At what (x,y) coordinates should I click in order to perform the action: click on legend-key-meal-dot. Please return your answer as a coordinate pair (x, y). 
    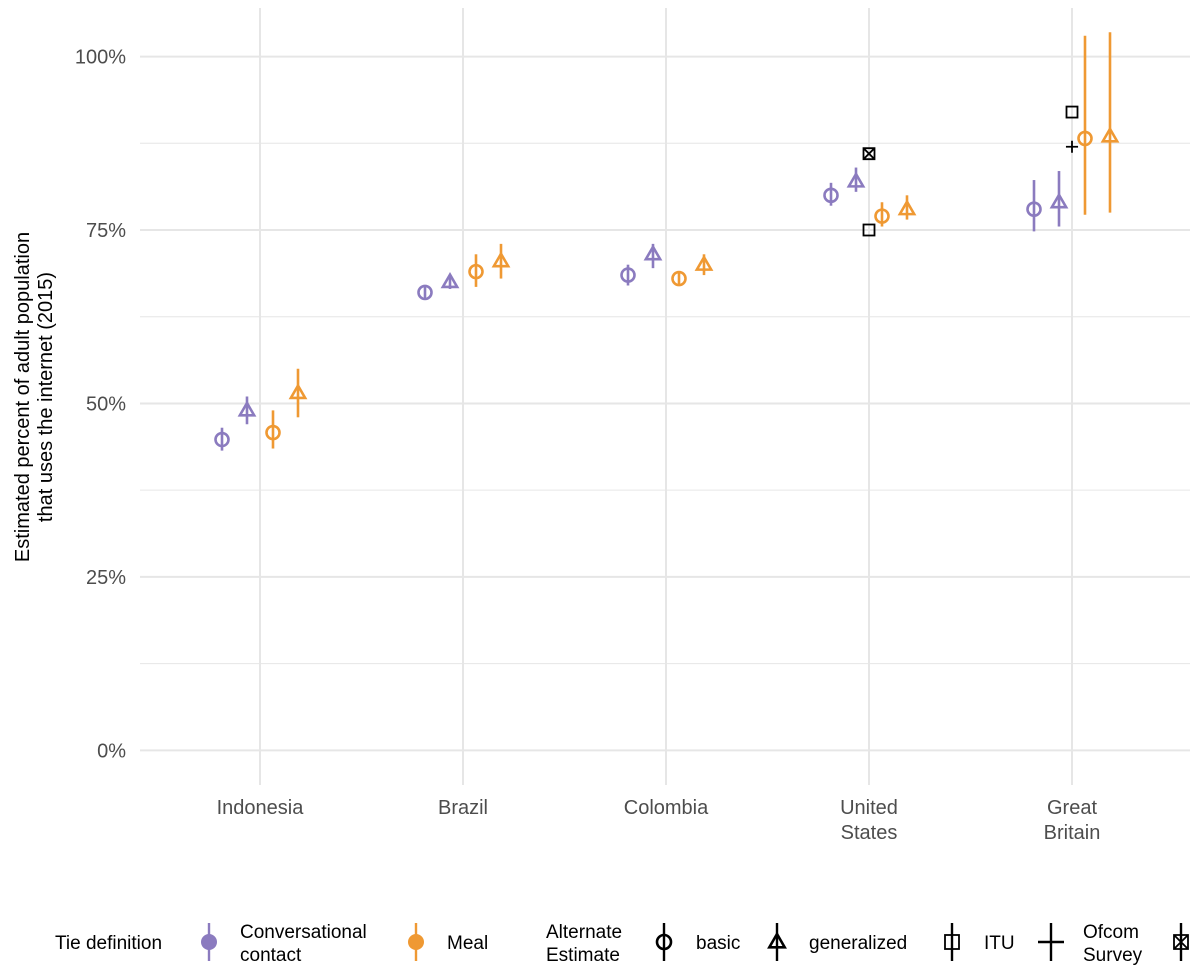
    Looking at the image, I should click on (416, 942).